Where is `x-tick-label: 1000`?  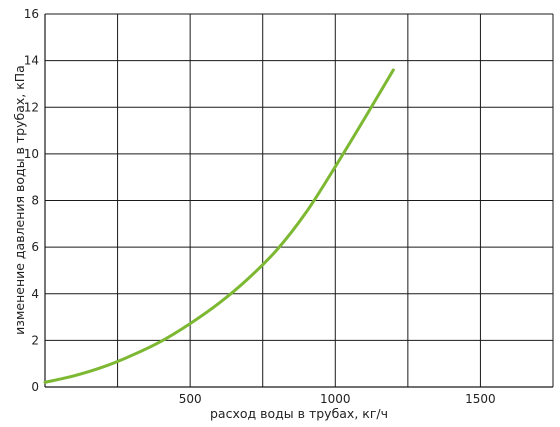 x-tick-label: 1000 is located at coordinates (335, 399).